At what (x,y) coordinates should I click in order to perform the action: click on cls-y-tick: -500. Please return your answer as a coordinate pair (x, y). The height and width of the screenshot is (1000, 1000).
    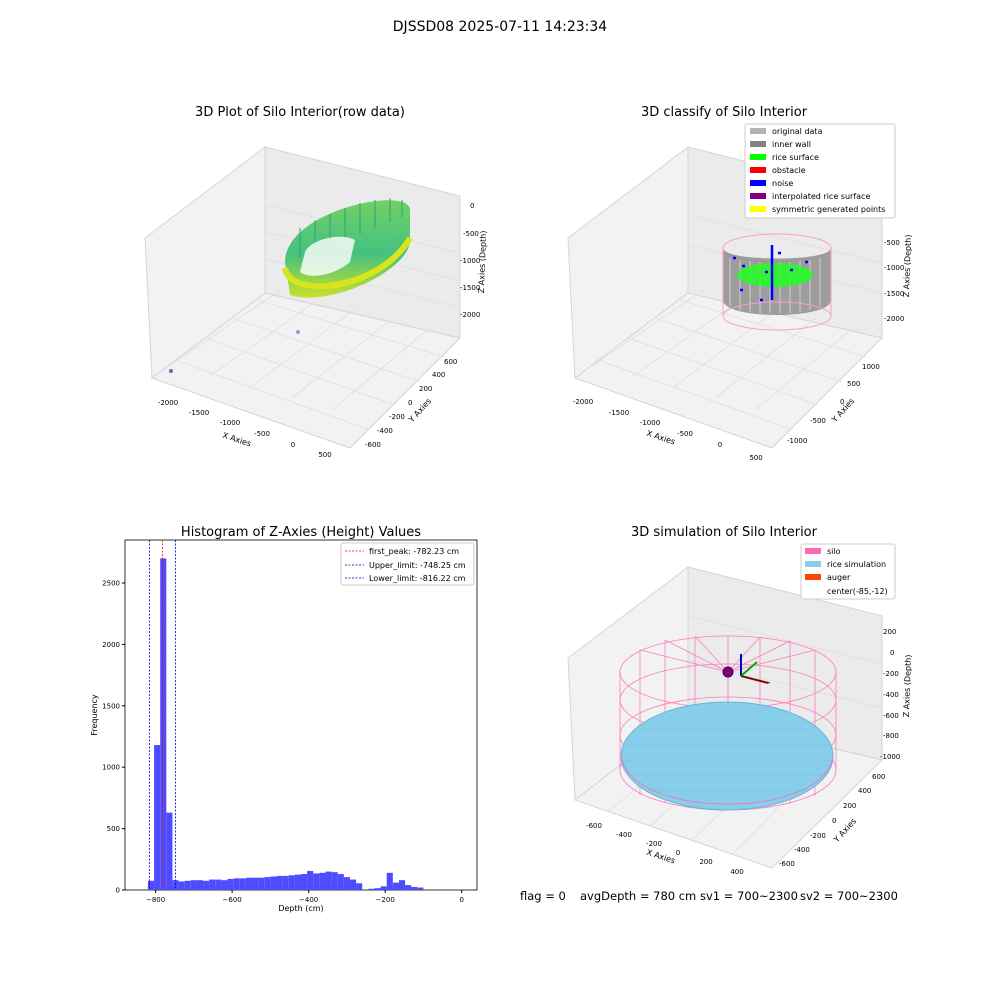
    Looking at the image, I should click on (818, 421).